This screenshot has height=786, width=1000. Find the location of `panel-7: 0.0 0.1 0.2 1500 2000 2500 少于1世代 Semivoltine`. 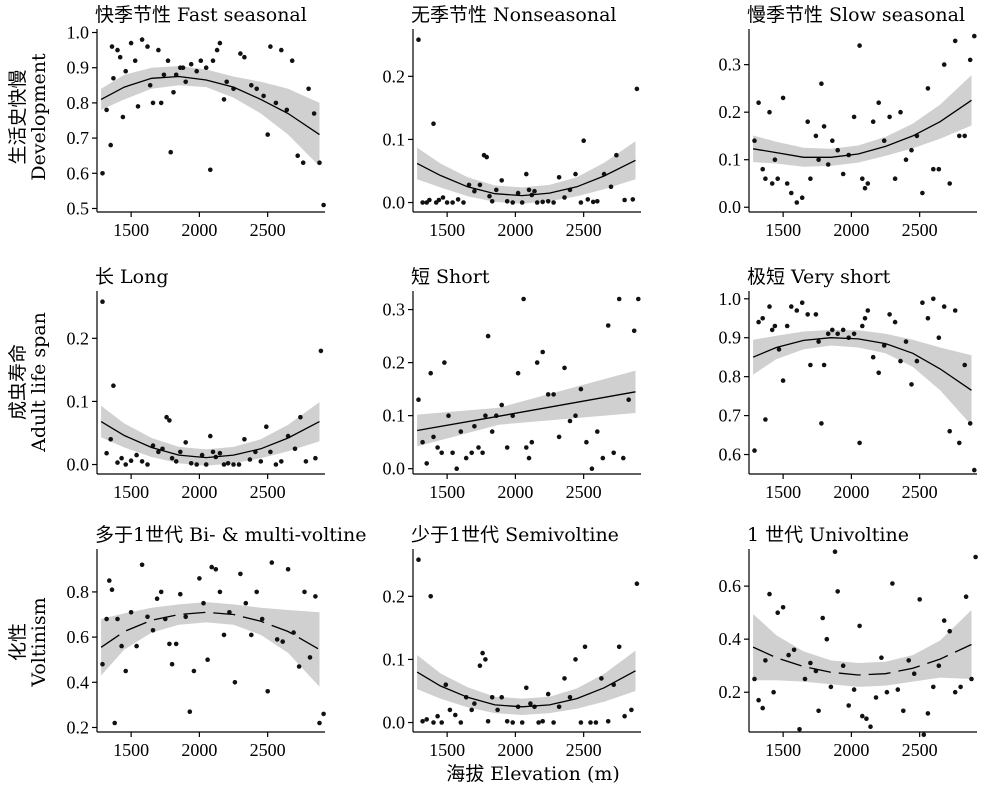

panel-7: 0.0 0.1 0.2 1500 2000 2500 少于1世代 Semivoltine is located at coordinates (512, 642).